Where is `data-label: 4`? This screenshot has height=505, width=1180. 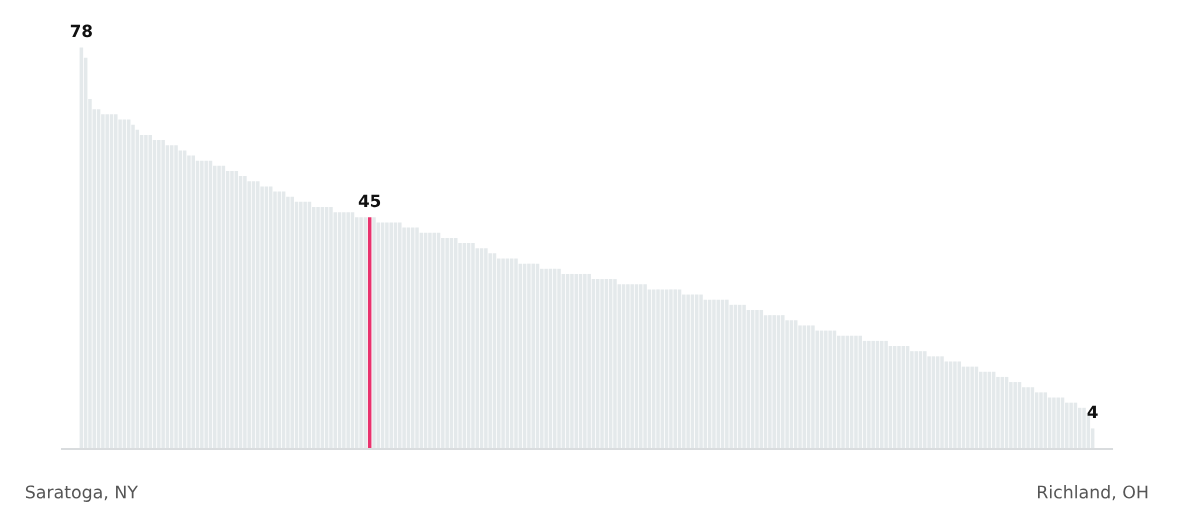
data-label: 4 is located at coordinates (1092, 411).